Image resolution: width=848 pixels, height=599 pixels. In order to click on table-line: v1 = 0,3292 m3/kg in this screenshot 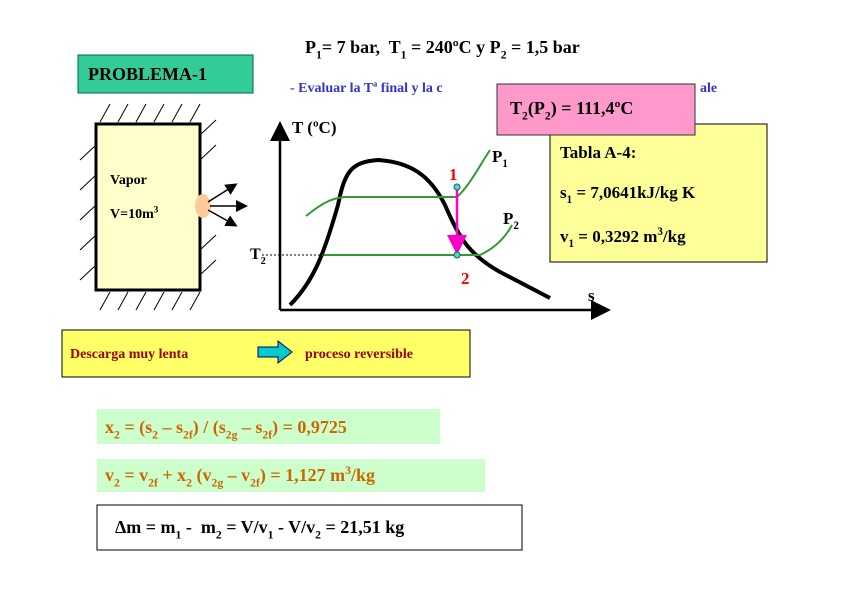, I will do `click(623, 238)`.